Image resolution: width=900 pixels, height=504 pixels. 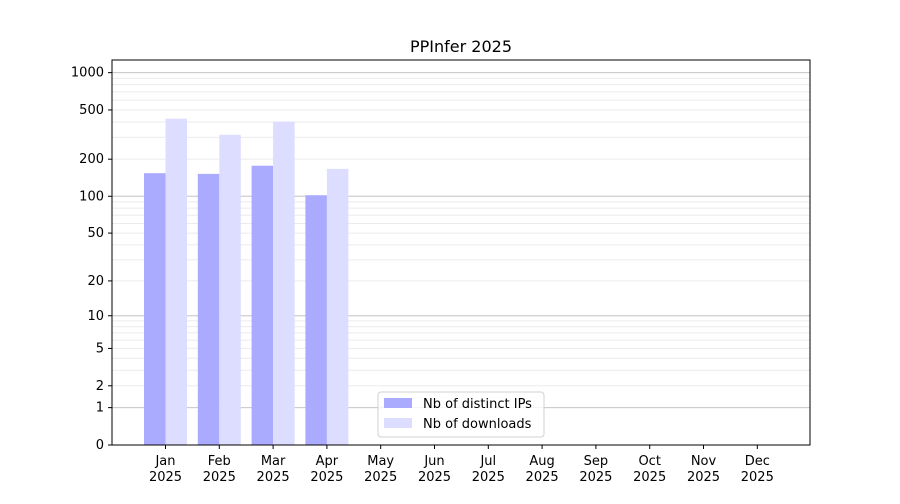 What do you see at coordinates (95, 281) in the screenshot?
I see `y-tick-label: 20` at bounding box center [95, 281].